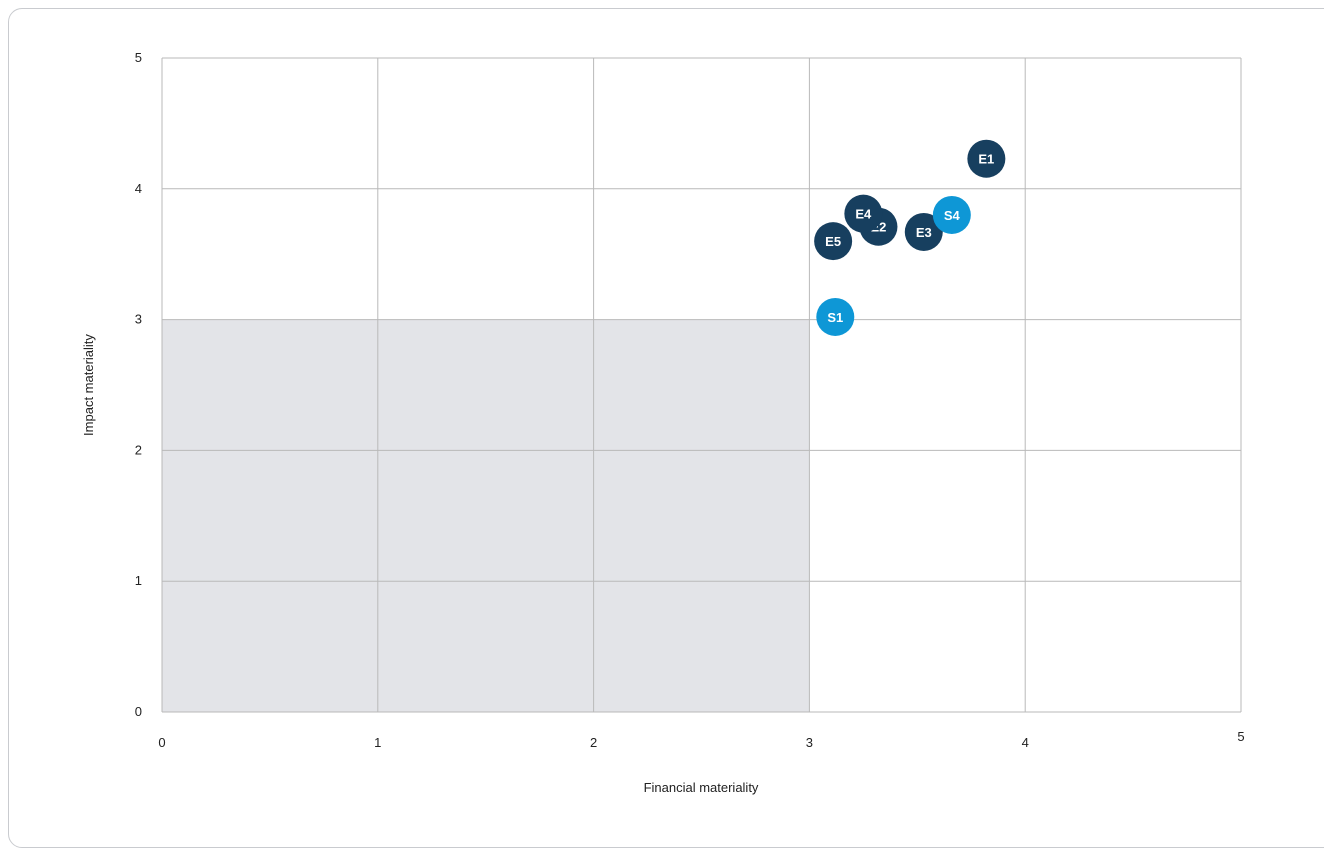 The height and width of the screenshot is (848, 1324). I want to click on x-axis-title: Financial materiality, so click(701, 787).